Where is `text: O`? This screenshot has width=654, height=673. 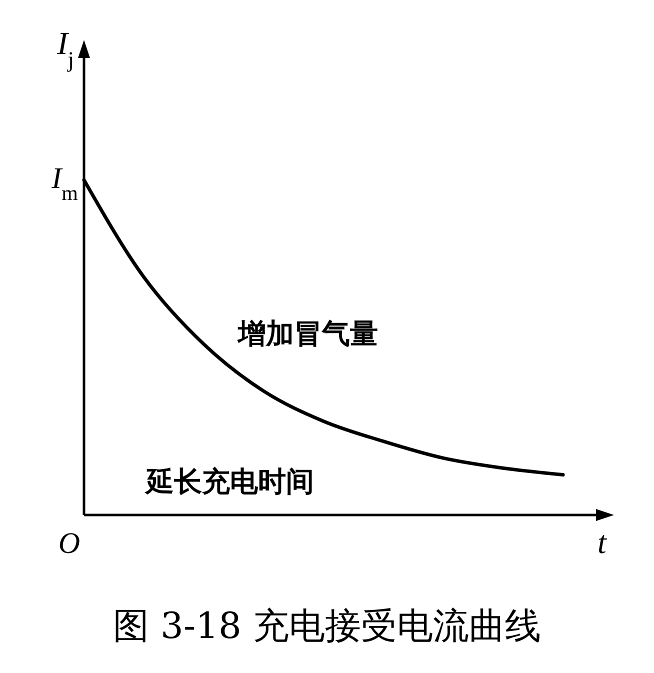 text: O is located at coordinates (69, 543).